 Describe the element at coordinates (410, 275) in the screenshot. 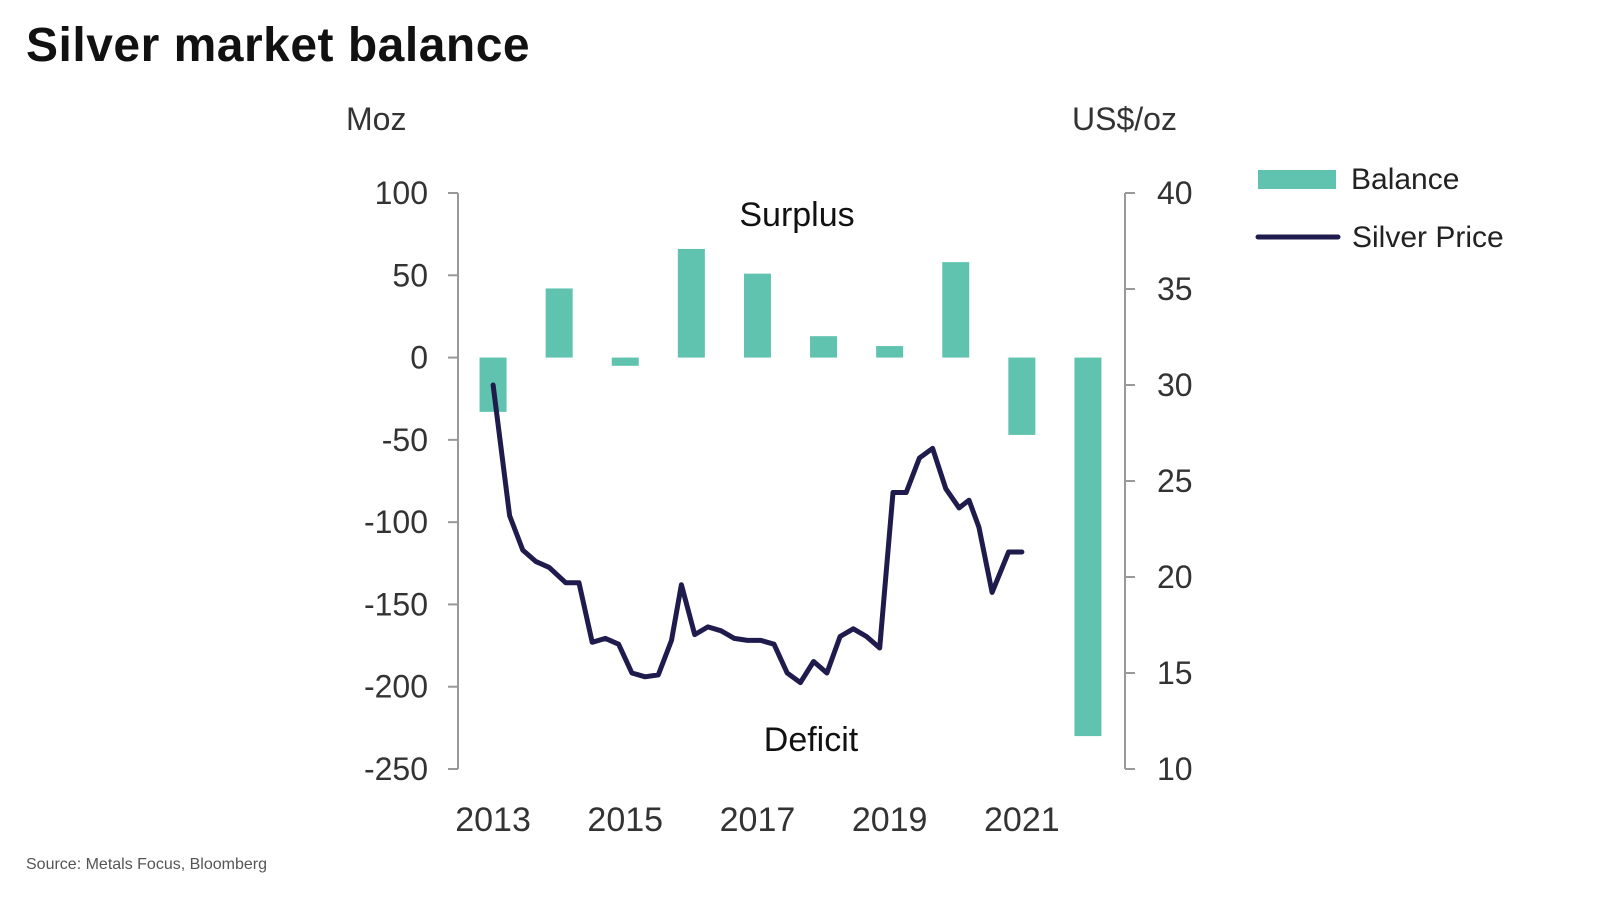

I see `left-axis-tick-label: 50` at that location.